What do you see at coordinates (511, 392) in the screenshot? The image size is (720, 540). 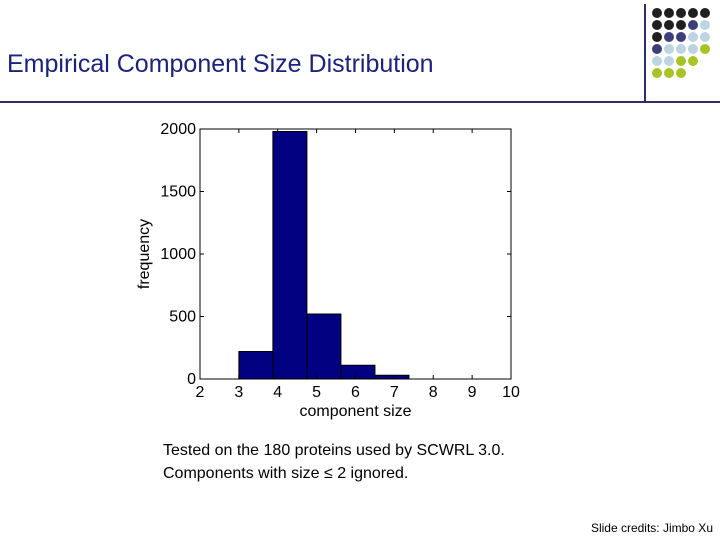 I see `x-tick-label: 10` at bounding box center [511, 392].